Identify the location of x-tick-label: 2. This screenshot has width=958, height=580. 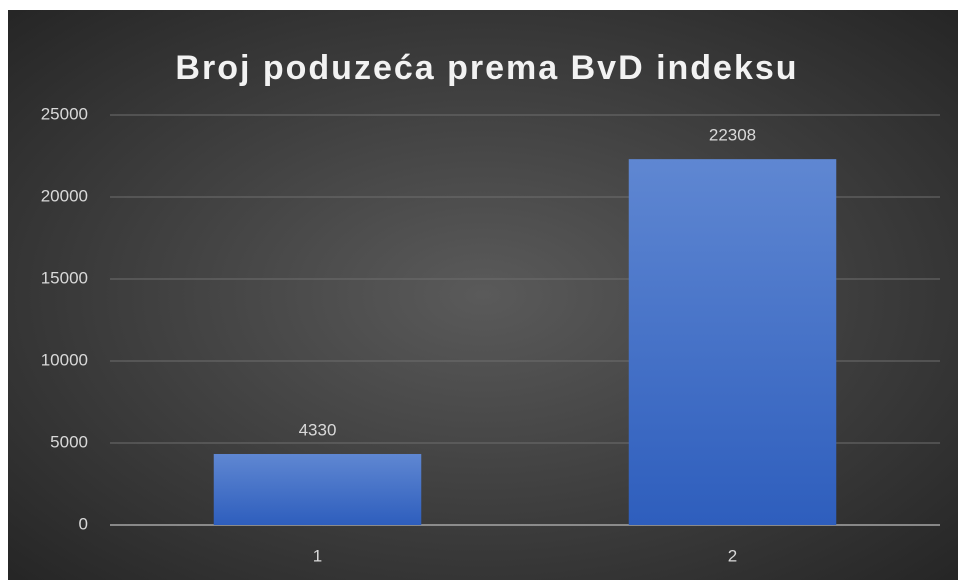
(732, 555).